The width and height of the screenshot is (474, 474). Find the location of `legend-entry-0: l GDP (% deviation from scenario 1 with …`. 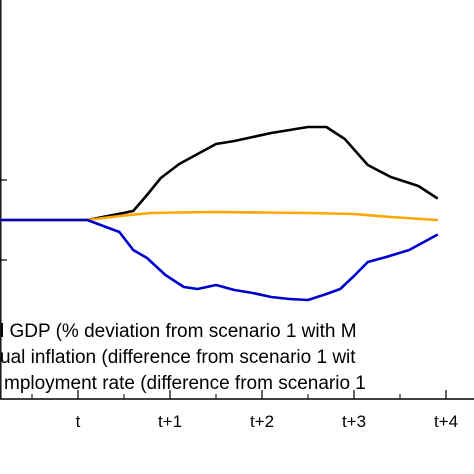

legend-entry-0: l GDP (% deviation from scenario 1 with … is located at coordinates (178, 331).